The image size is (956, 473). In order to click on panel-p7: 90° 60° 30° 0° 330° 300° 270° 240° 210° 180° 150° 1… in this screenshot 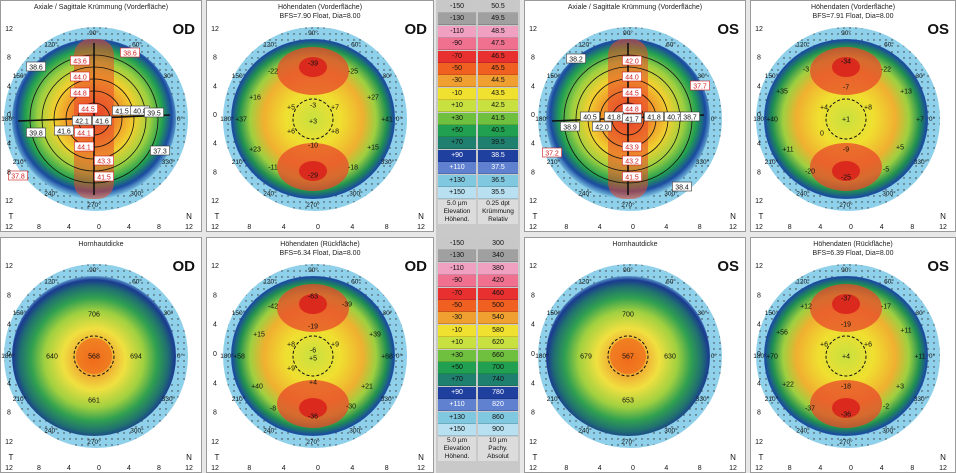, I will do `click(635, 355)`.